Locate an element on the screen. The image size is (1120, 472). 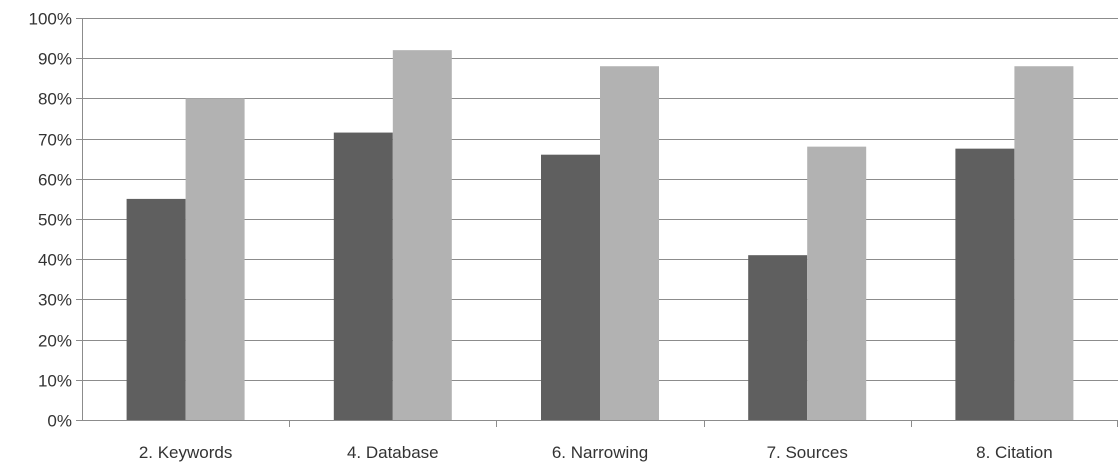
y-axis-tick-labels: 0% 10% 20% 30% 40% 50% 60% 70% 80% 90% 100% is located at coordinates (50, 220).